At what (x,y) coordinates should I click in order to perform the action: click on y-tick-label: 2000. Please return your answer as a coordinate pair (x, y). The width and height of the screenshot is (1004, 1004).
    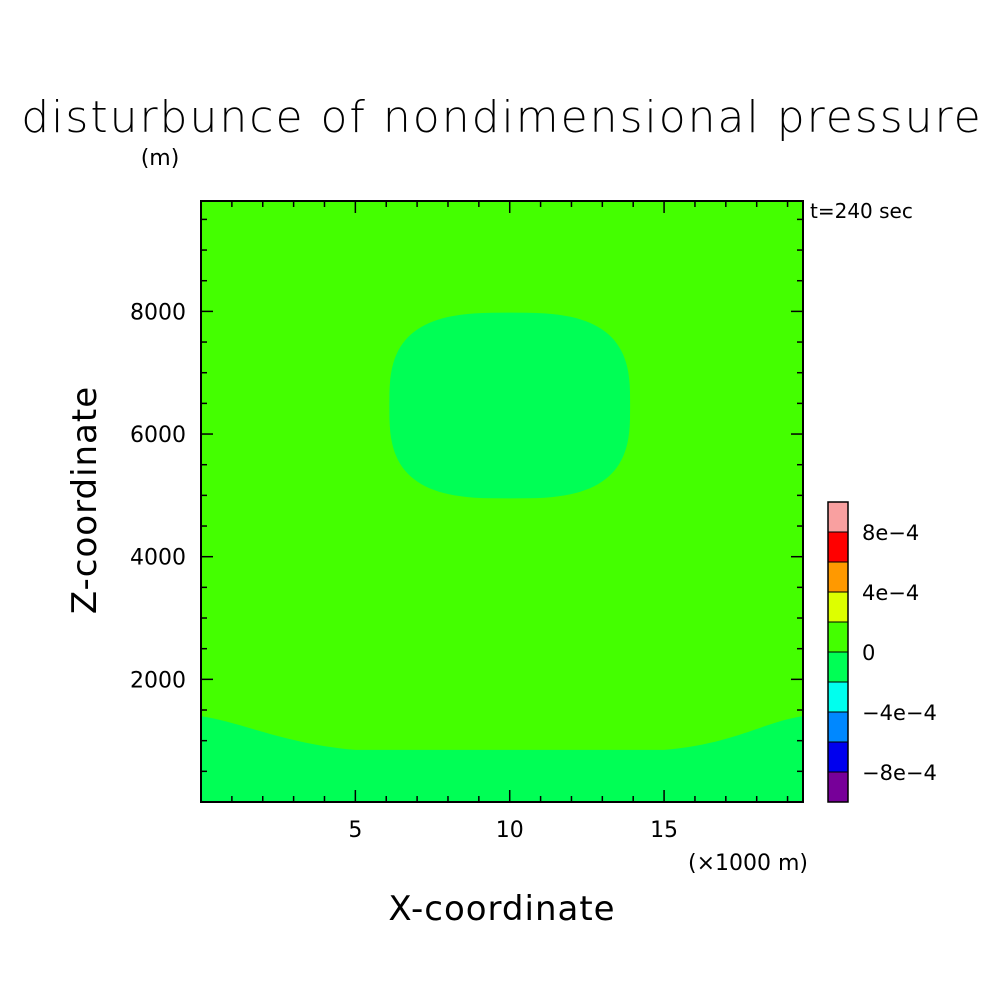
    Looking at the image, I should click on (158, 680).